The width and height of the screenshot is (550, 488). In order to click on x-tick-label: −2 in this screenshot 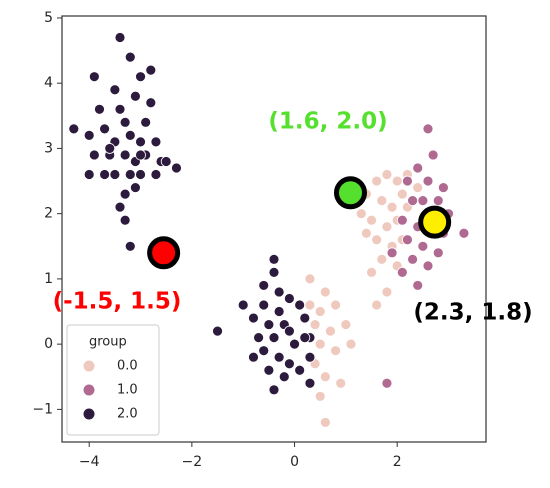, I will do `click(192, 462)`.